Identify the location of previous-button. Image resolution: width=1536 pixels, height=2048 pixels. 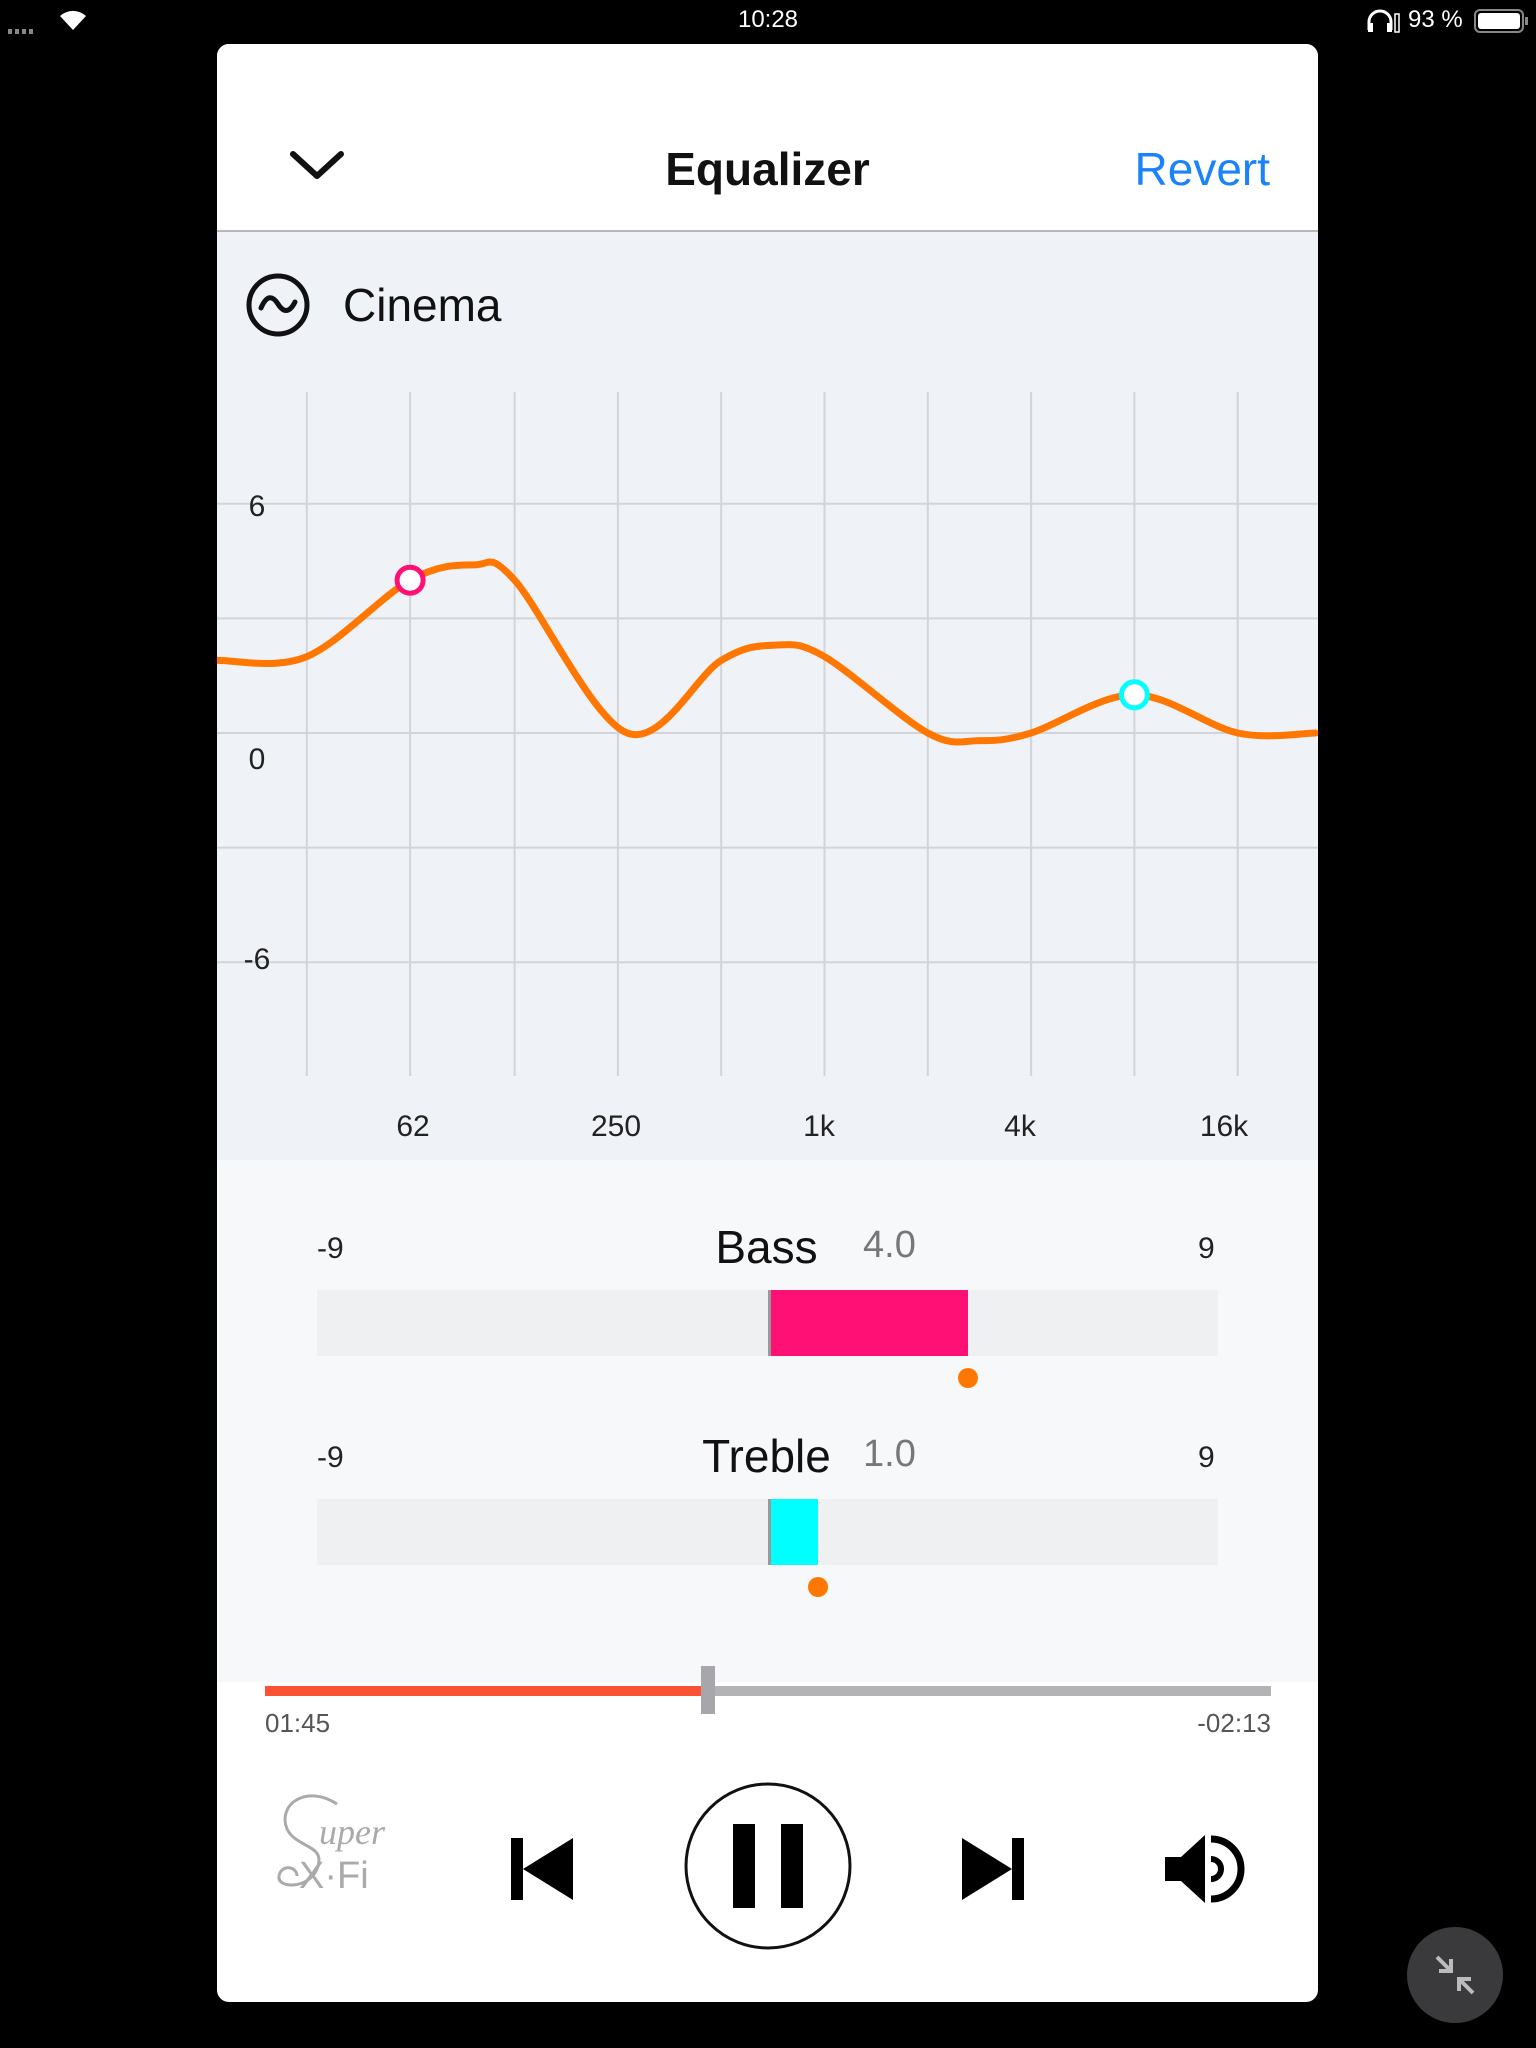
(542, 1871).